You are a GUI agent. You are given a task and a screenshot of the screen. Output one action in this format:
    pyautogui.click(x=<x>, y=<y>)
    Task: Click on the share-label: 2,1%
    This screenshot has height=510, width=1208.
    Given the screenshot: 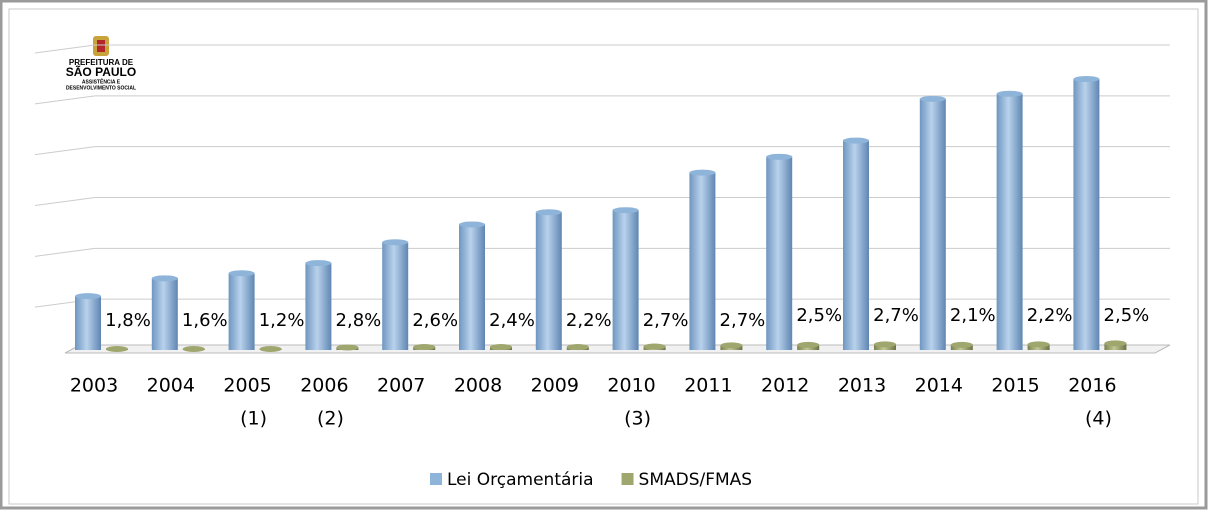 What is the action you would take?
    pyautogui.click(x=973, y=315)
    